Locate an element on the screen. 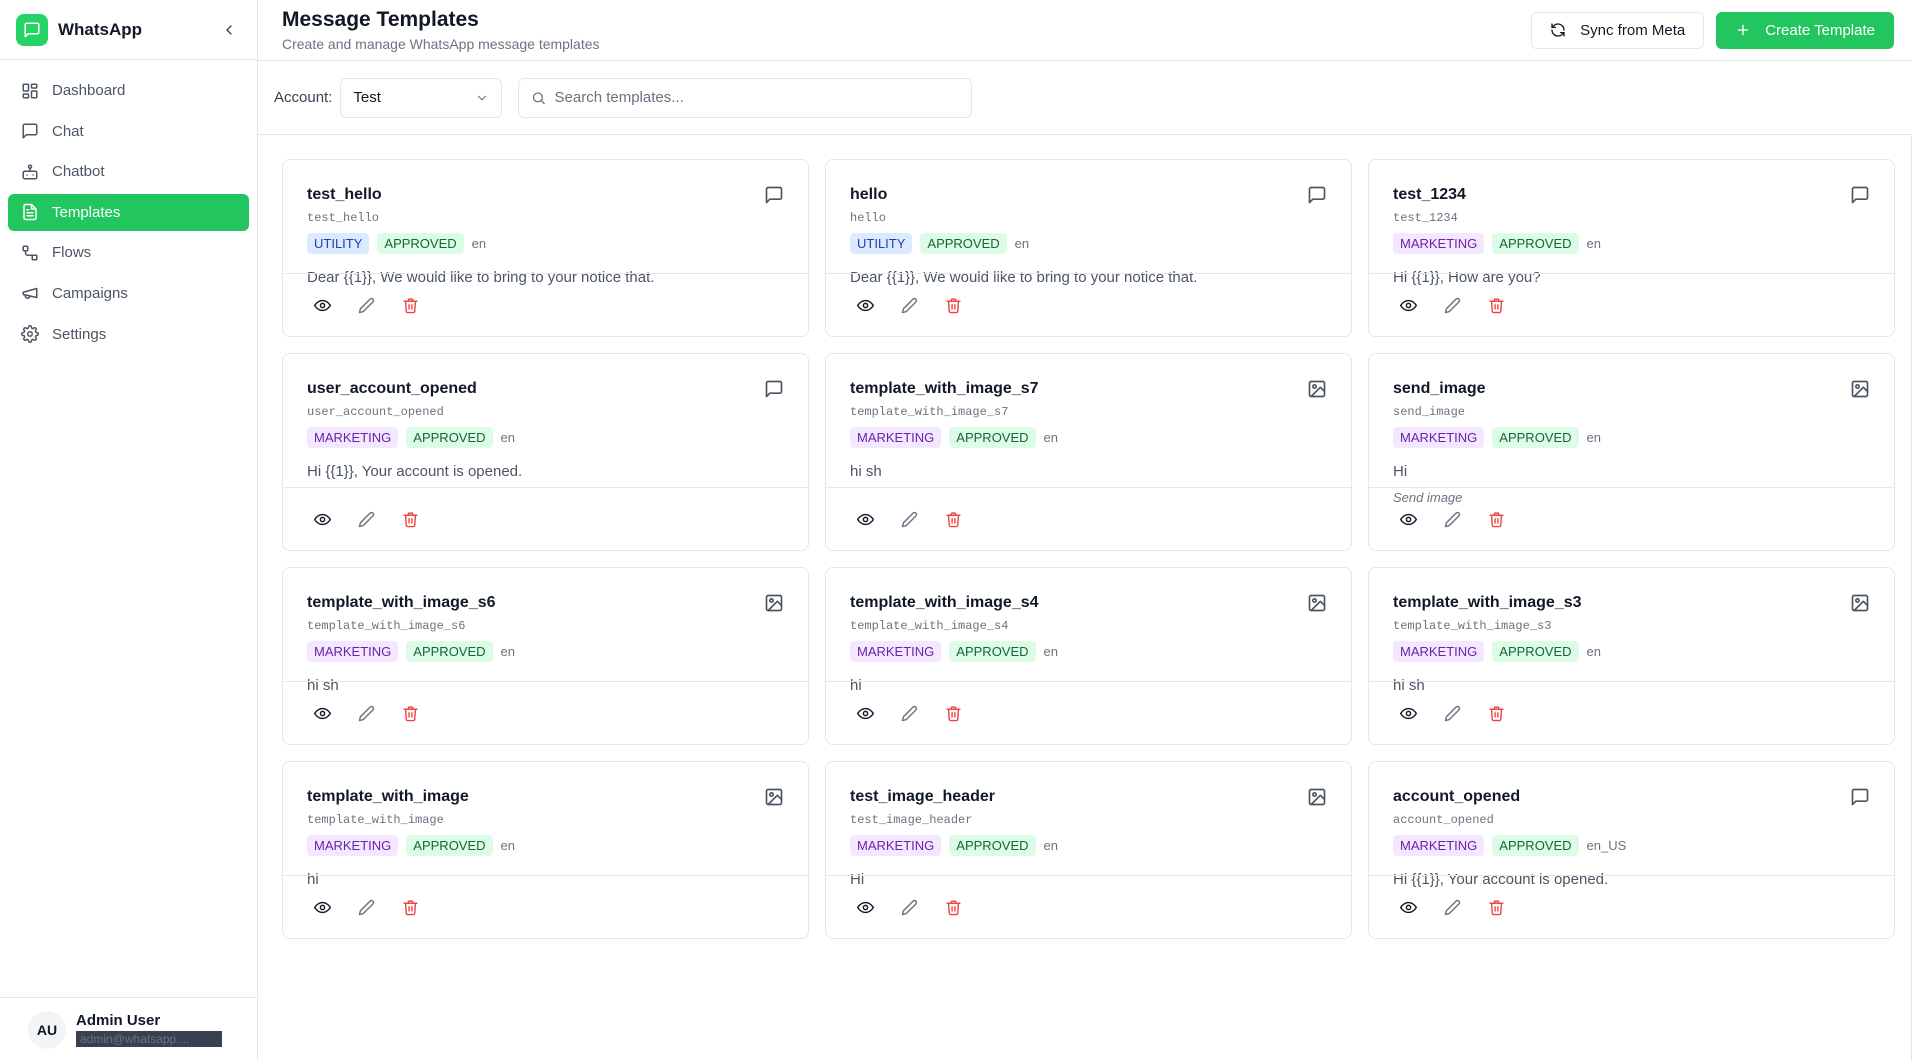  search-box is located at coordinates (745, 97).